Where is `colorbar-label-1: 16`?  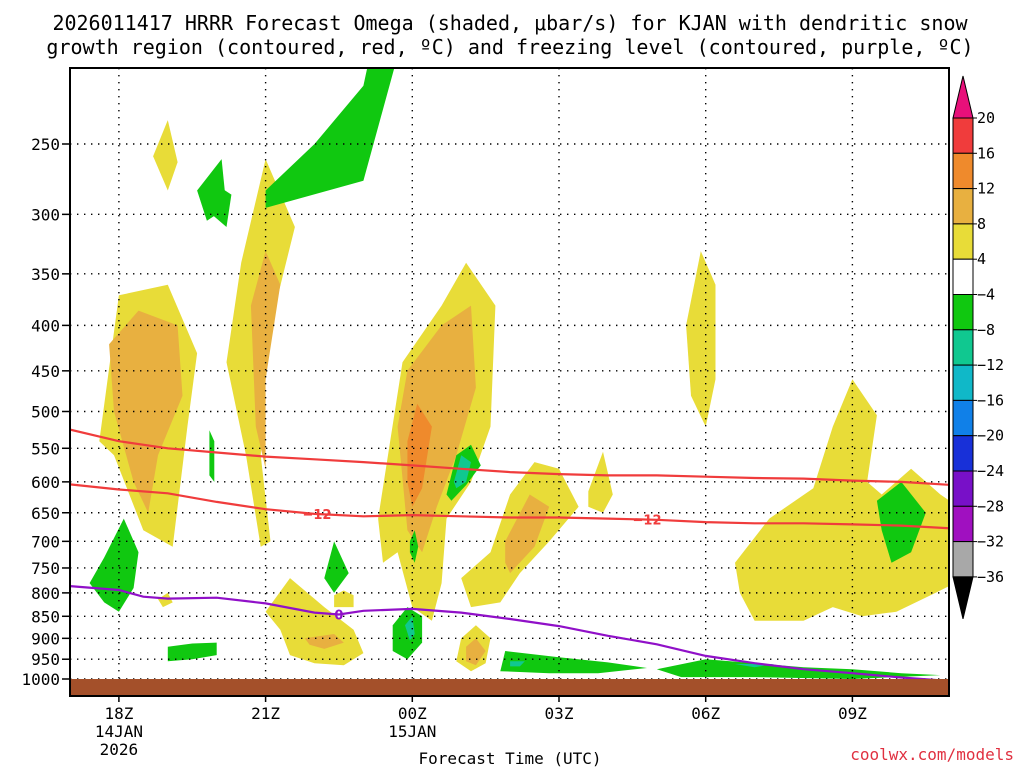
colorbar-label-1: 16 is located at coordinates (986, 153).